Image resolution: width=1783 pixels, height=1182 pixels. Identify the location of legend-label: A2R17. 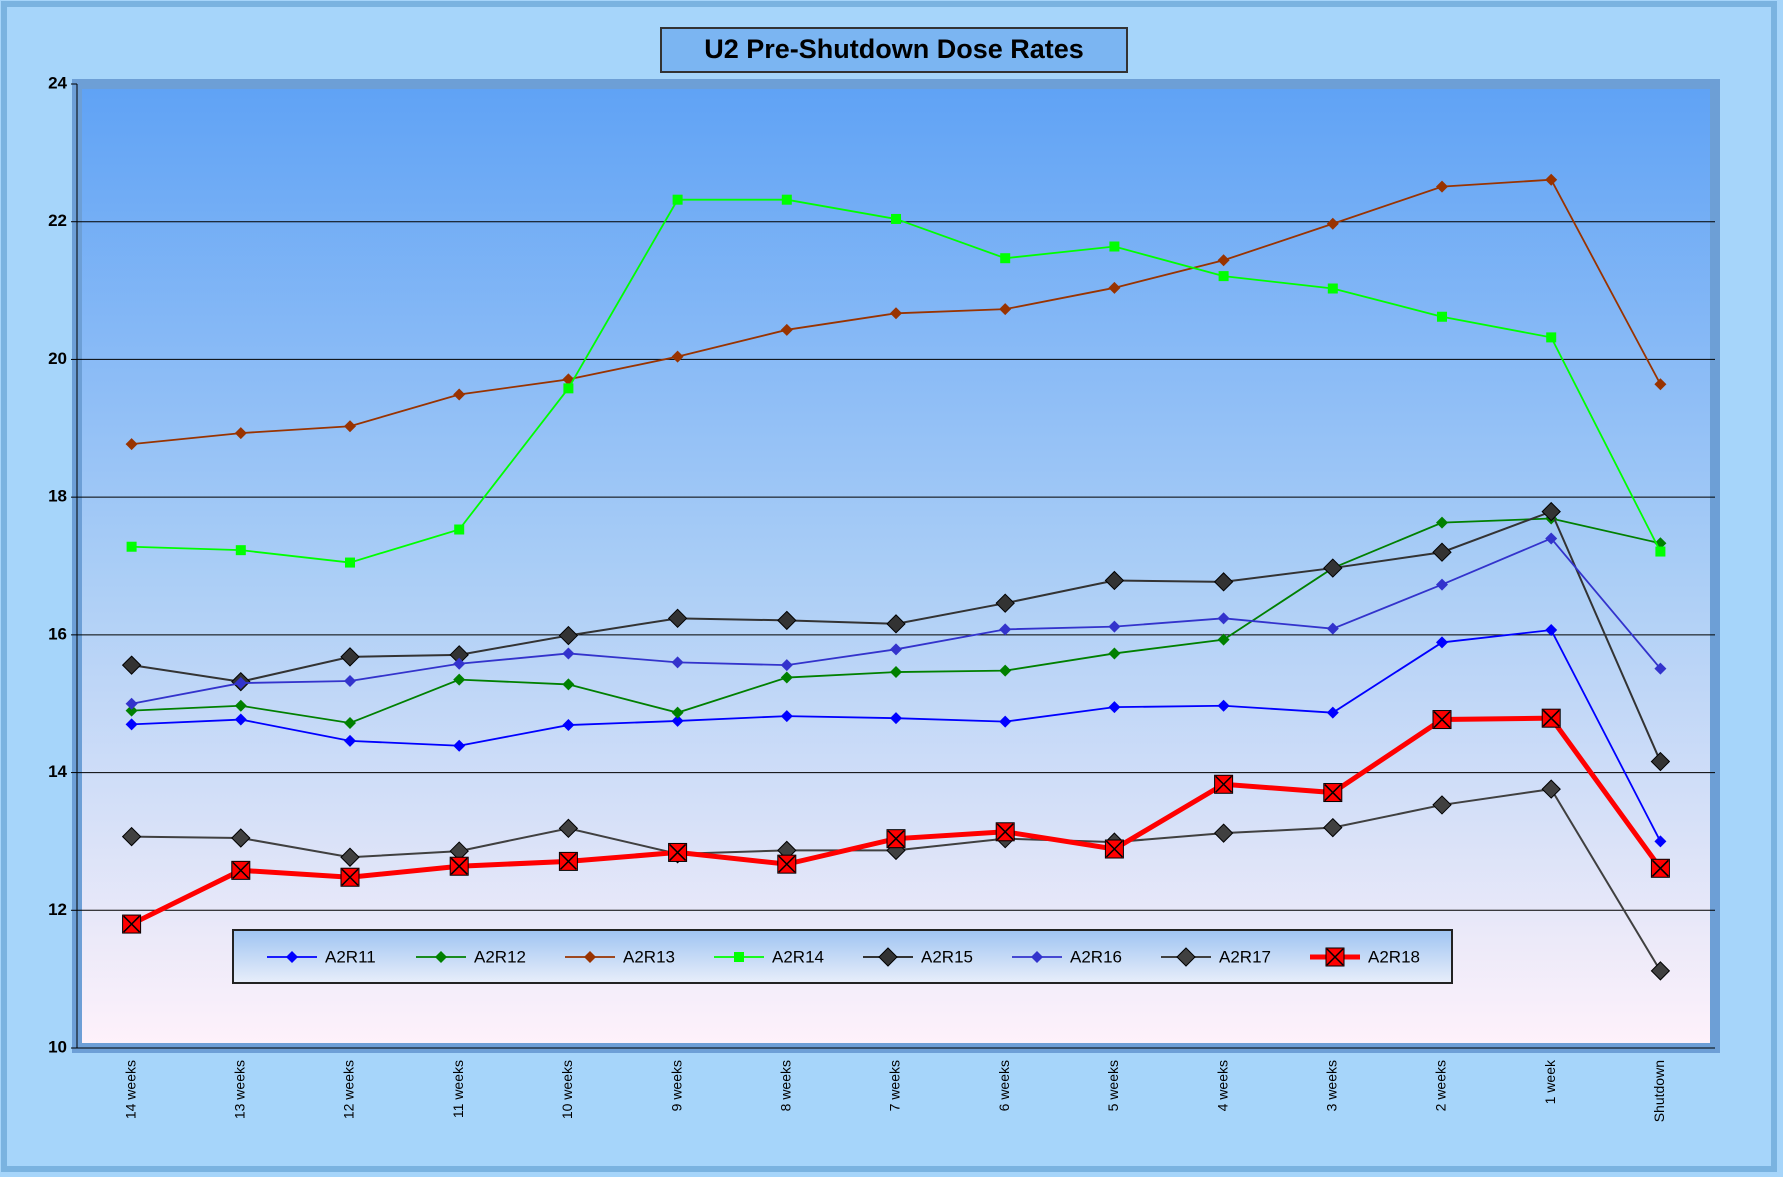
(1245, 956).